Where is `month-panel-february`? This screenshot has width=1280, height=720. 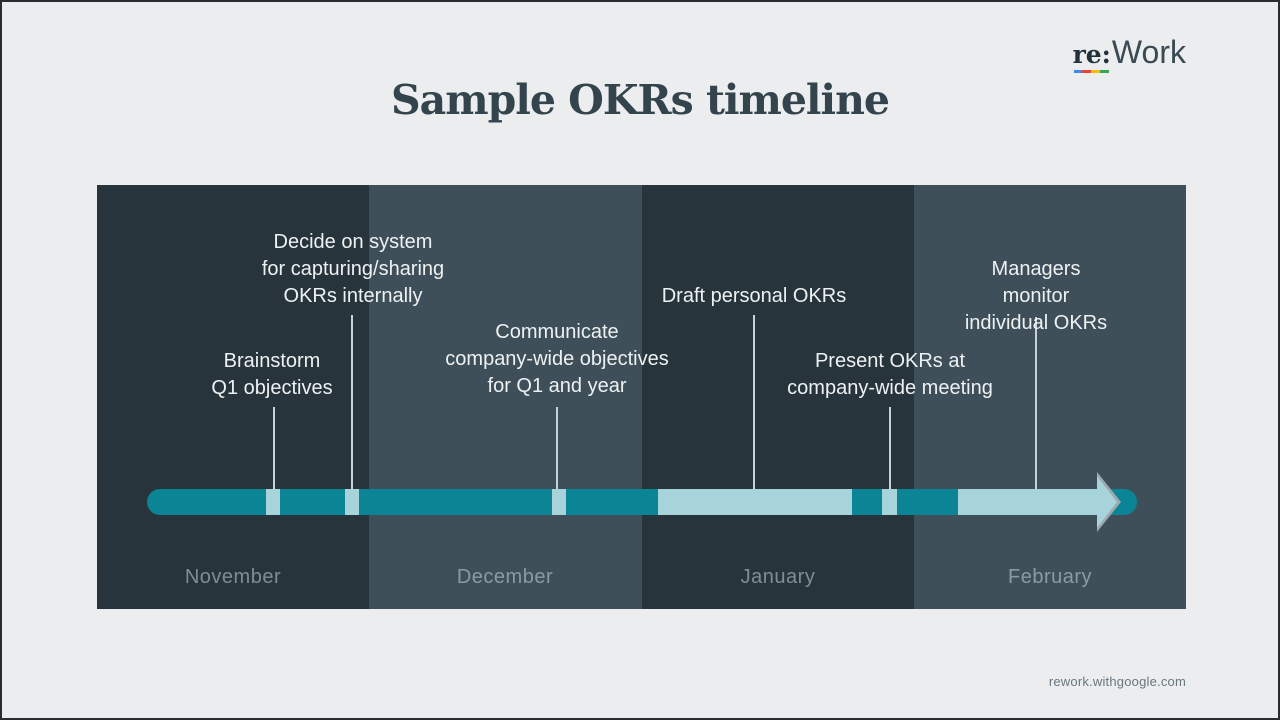
month-panel-february is located at coordinates (1049, 397).